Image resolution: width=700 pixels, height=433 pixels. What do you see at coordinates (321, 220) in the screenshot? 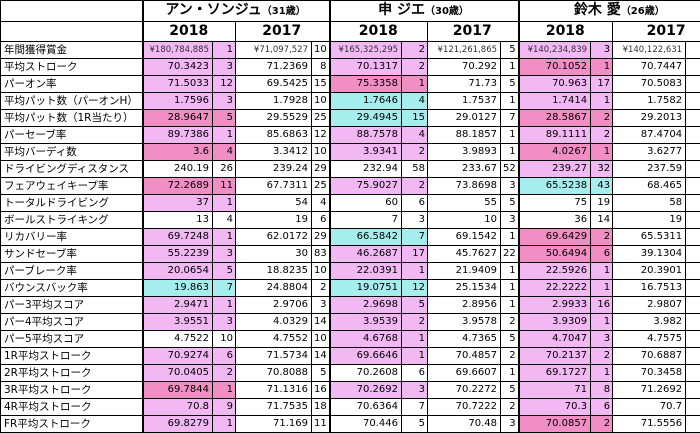
I see `stat-rank: 6` at bounding box center [321, 220].